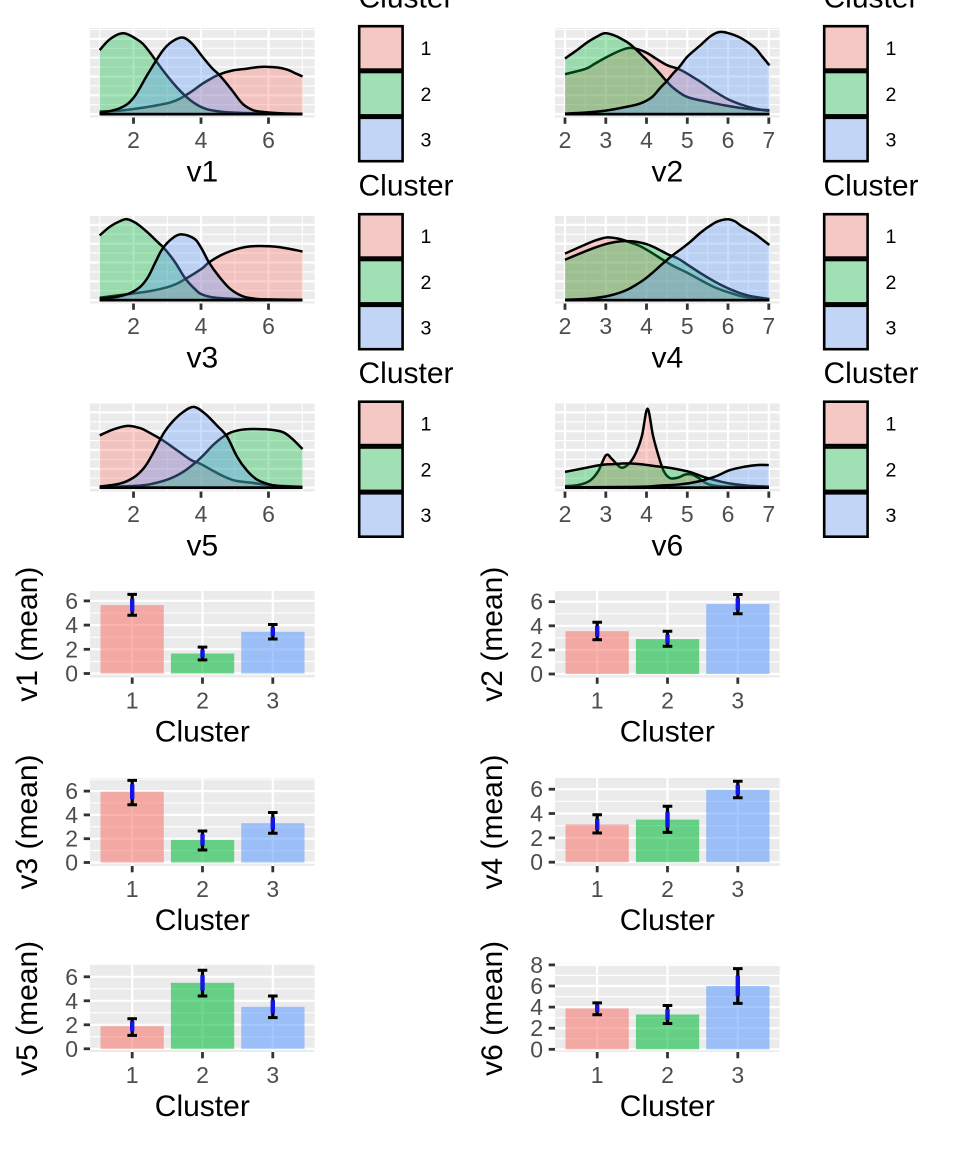  What do you see at coordinates (492, 821) in the screenshot?
I see `svg-text: v4 (mean)` at bounding box center [492, 821].